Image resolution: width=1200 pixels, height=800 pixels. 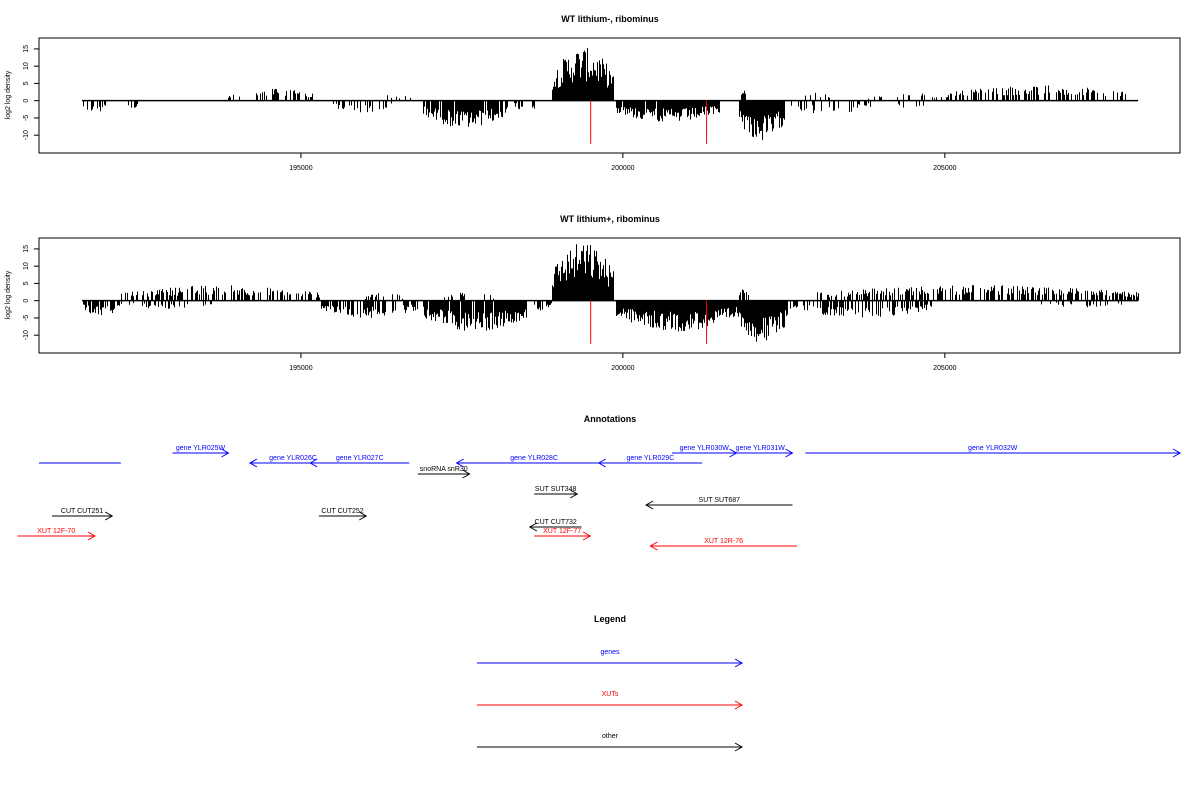 I want to click on feature-label: XUT 12F-77, so click(x=562, y=531).